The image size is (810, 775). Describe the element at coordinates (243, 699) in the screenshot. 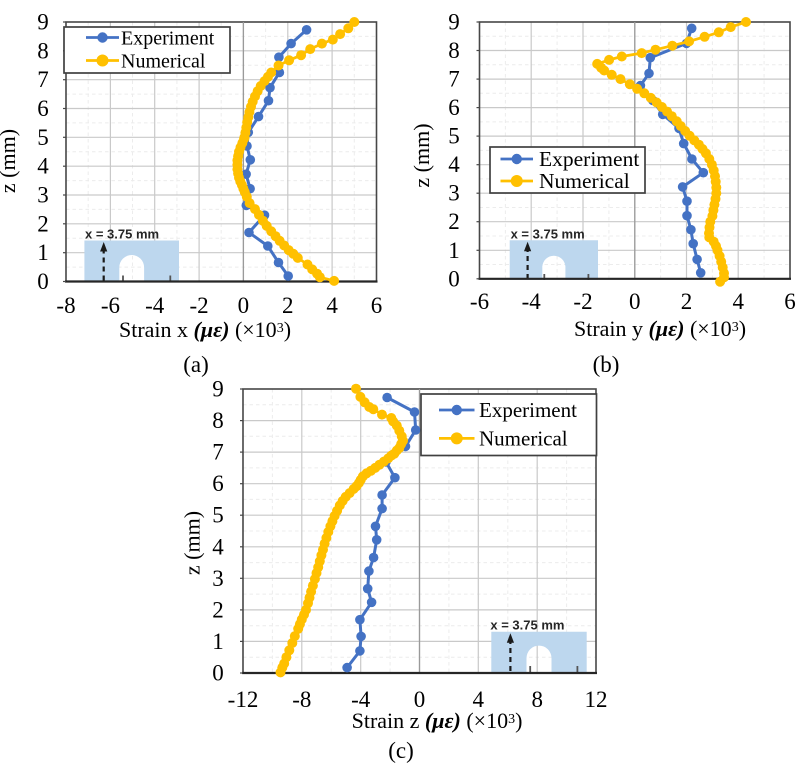

I see `svg-text: -12` at that location.